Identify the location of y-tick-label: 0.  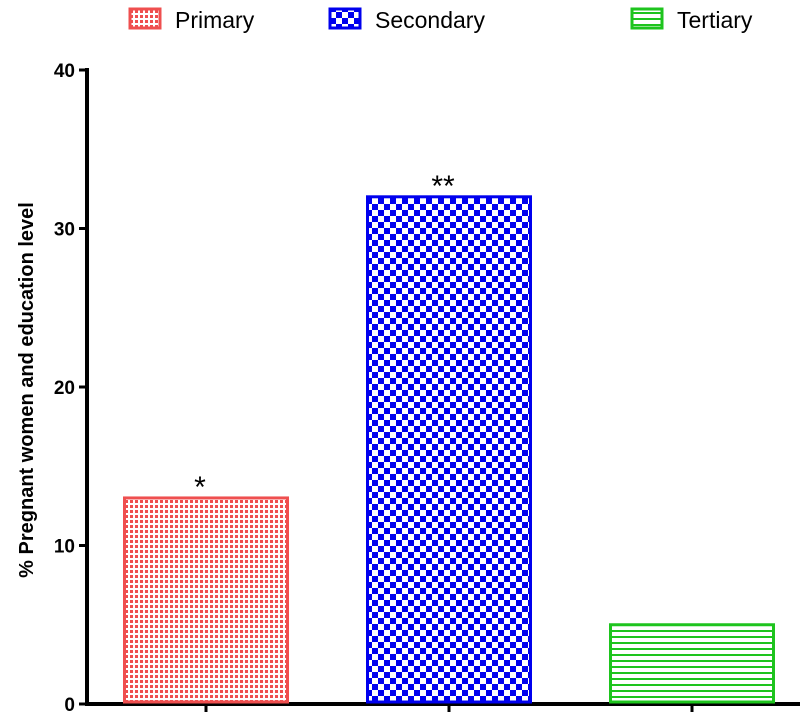
(69, 704).